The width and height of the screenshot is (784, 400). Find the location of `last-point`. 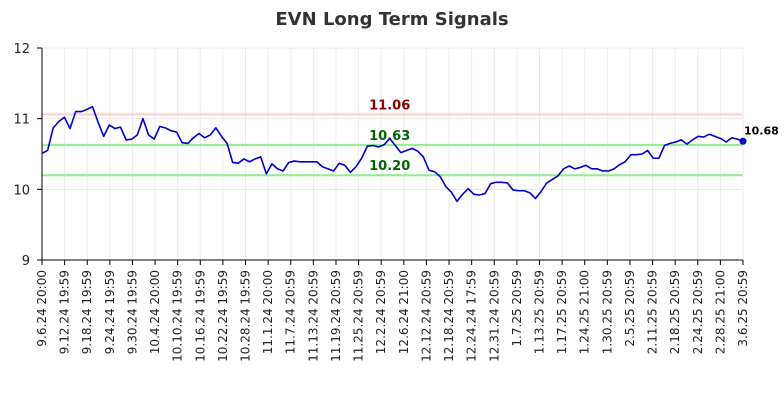

last-point is located at coordinates (743, 141).